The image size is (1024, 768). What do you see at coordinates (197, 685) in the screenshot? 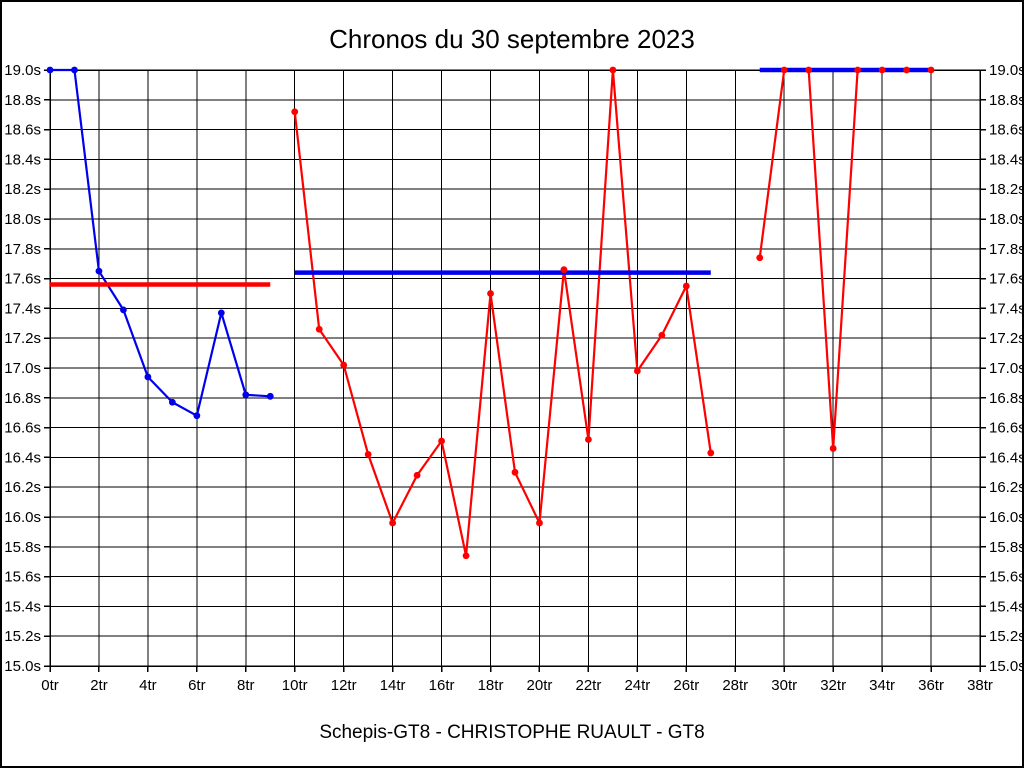
I see `x-tick-label: 6tr` at bounding box center [197, 685].